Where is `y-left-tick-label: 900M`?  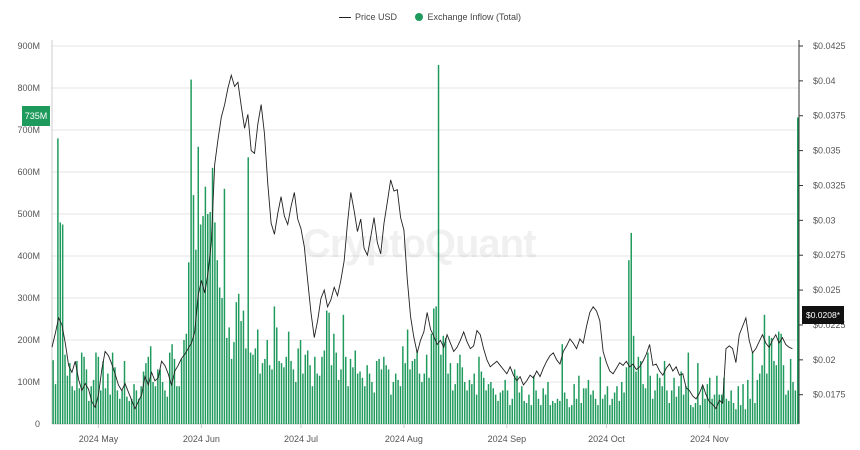
y-left-tick-label: 900M is located at coordinates (28, 46).